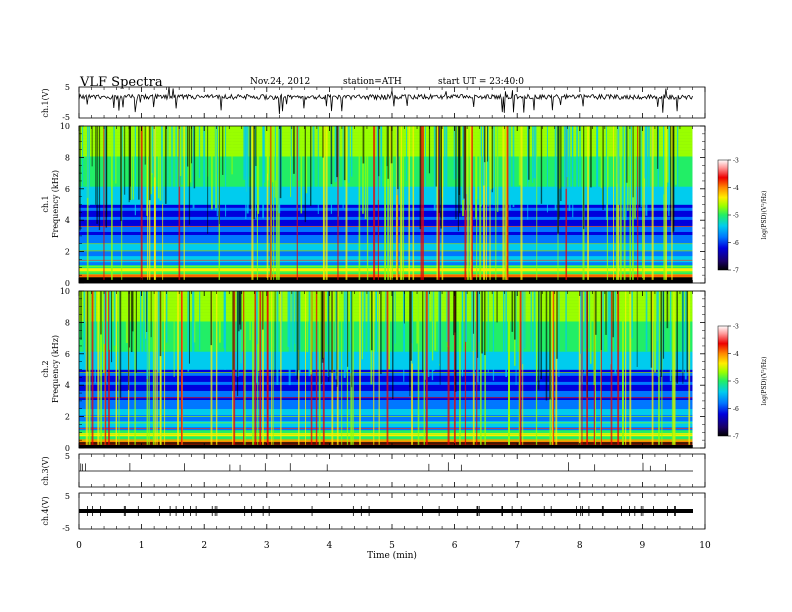  I want to click on ch3-waveform-panel: 5 ch.3(V), so click(373, 470).